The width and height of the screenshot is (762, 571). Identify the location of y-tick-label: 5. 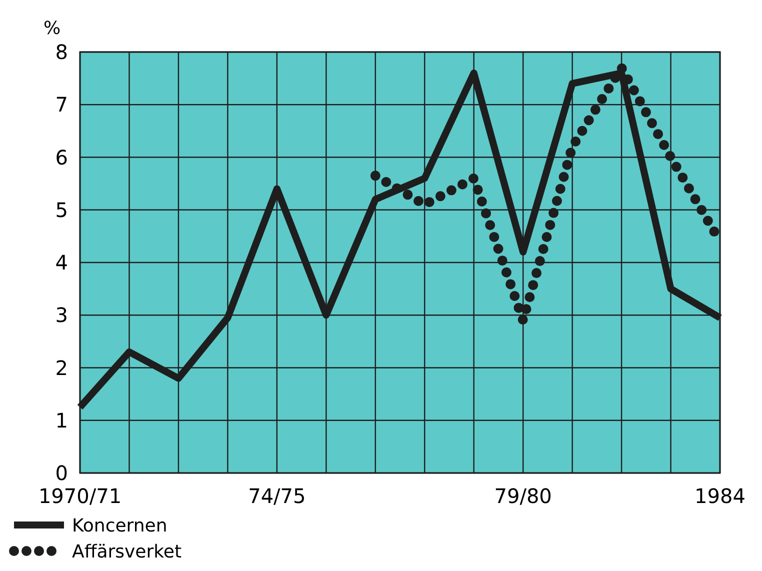
(61, 210).